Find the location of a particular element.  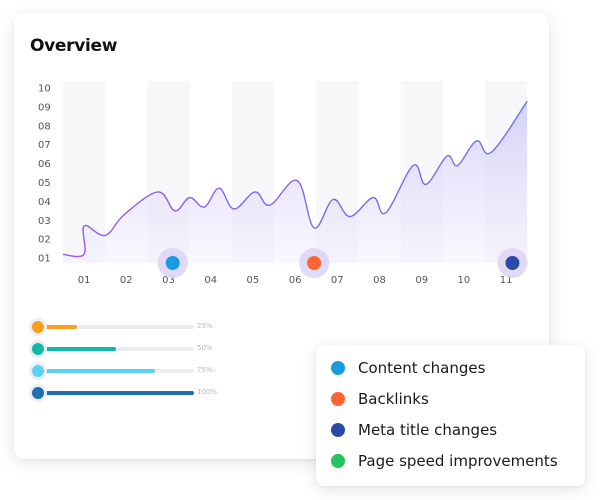

x-tick-label: 04 is located at coordinates (210, 280).